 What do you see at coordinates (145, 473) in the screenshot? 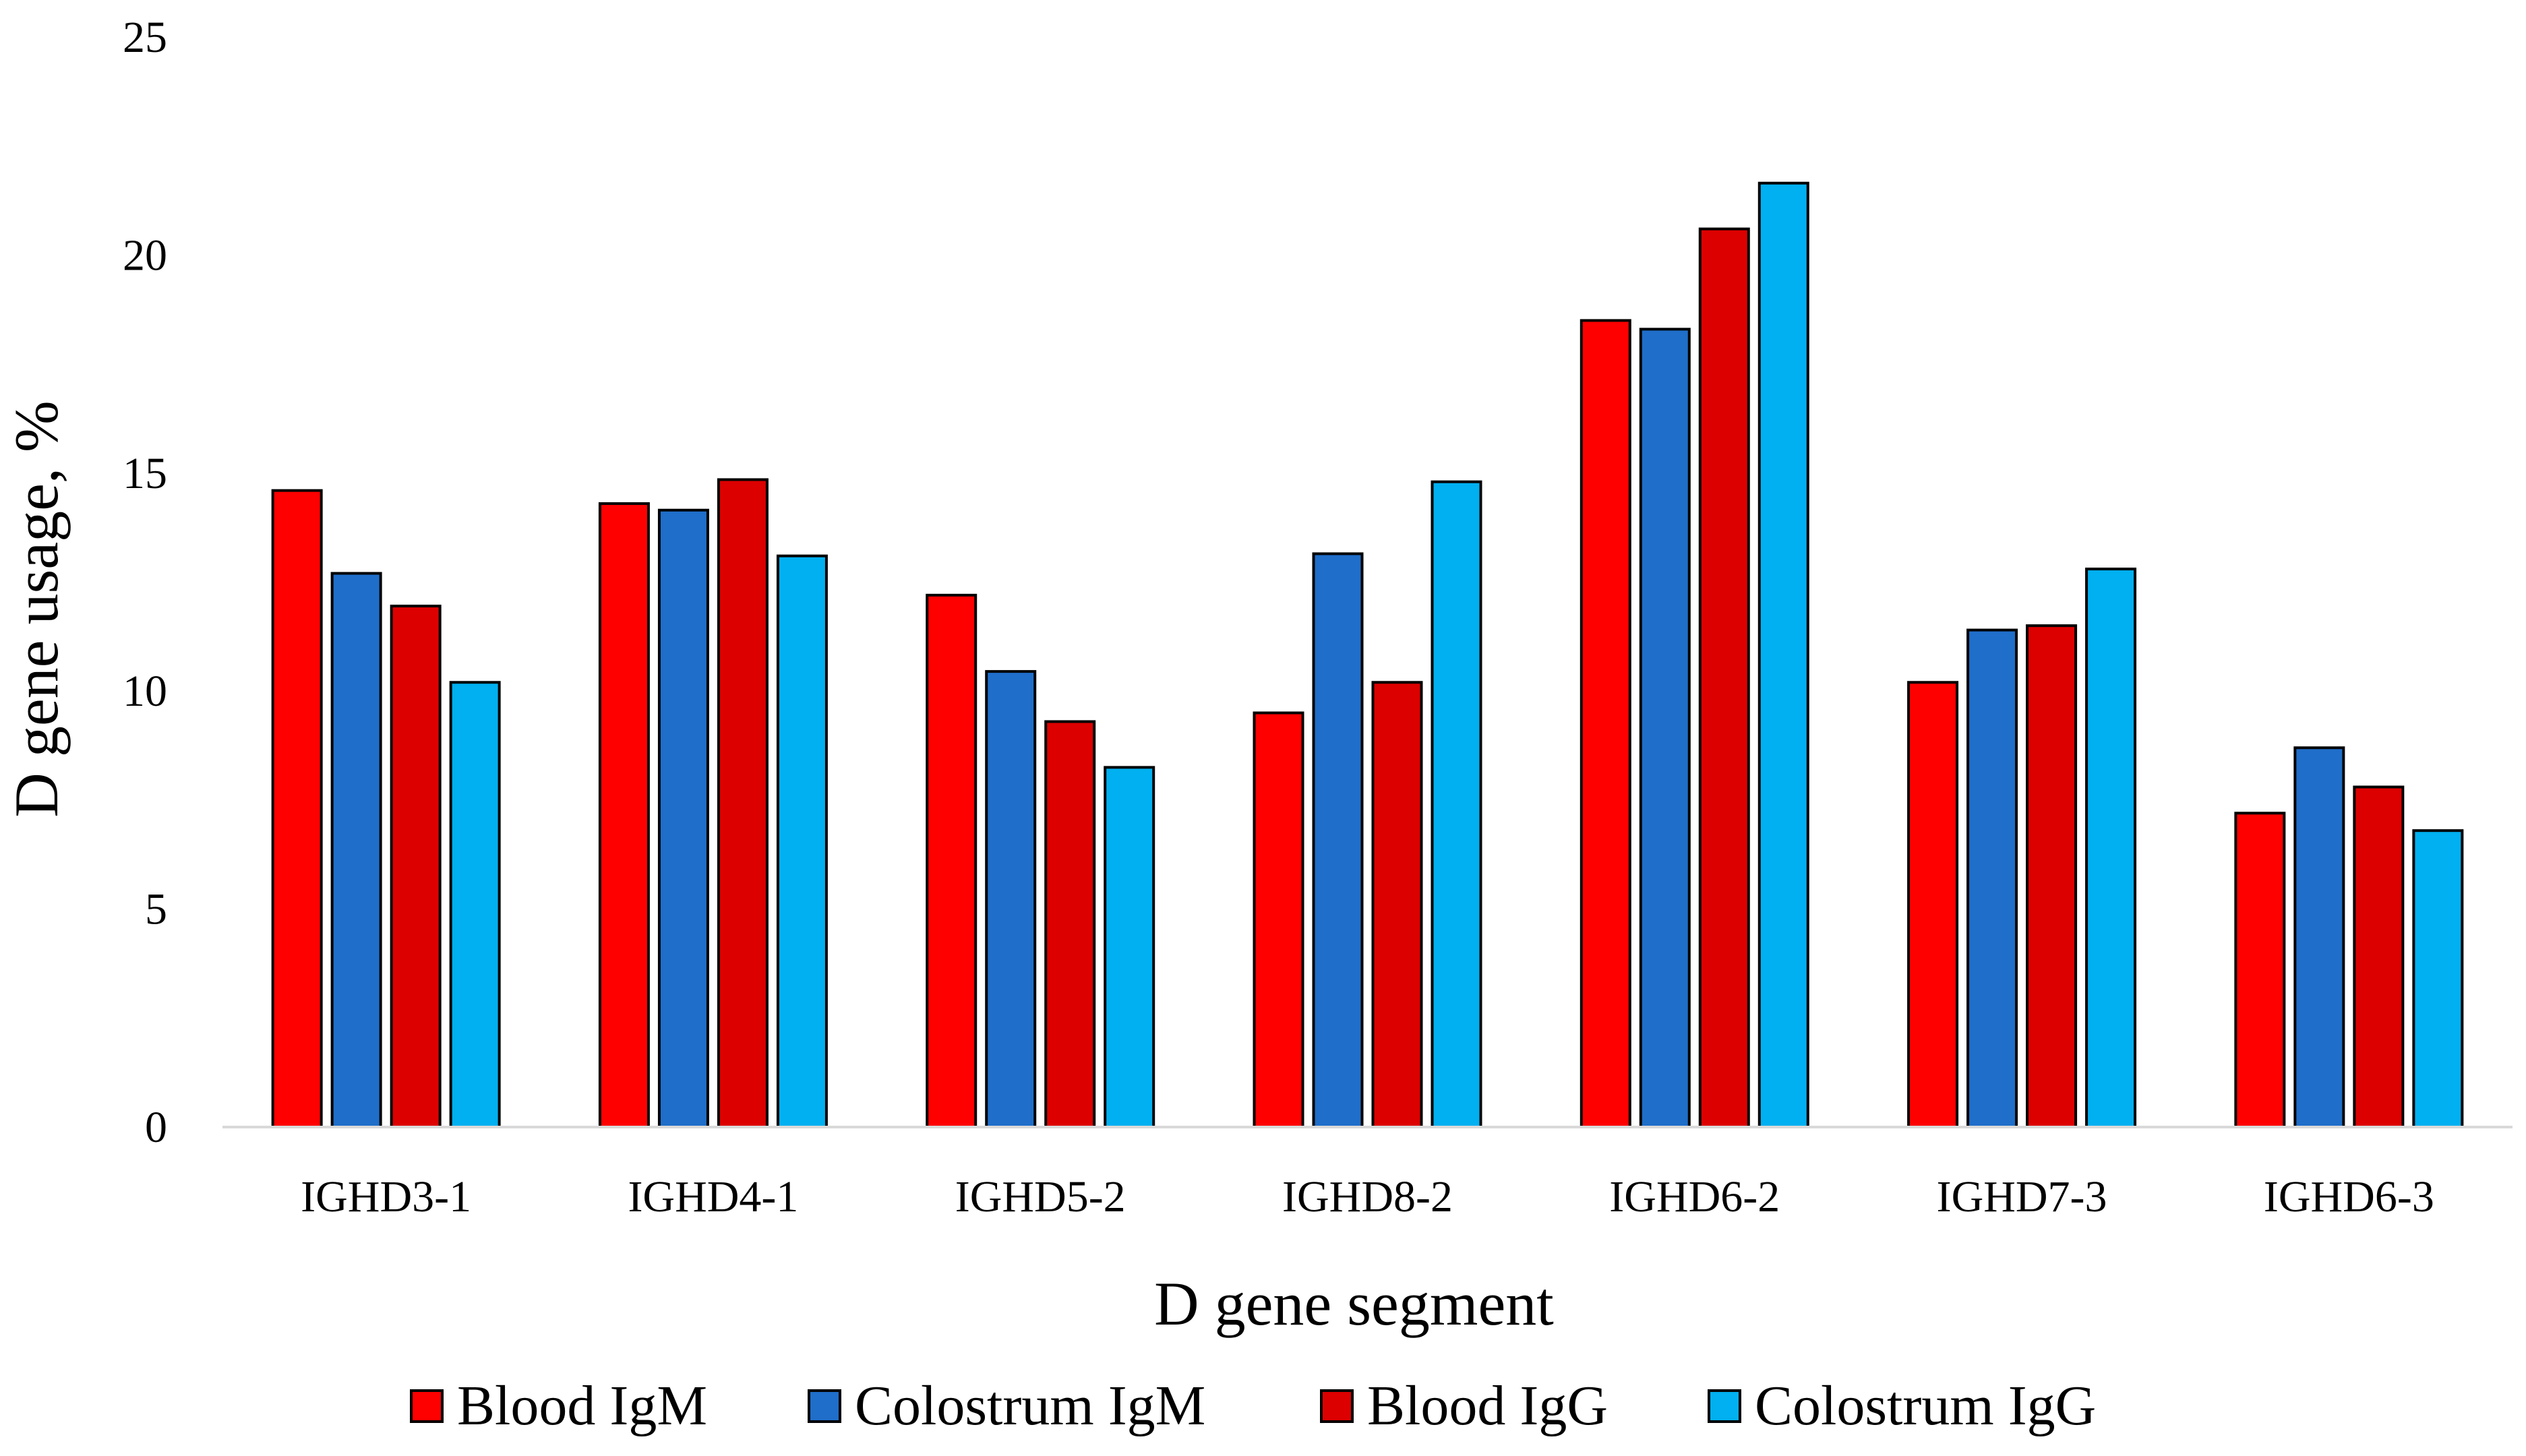
I see `y-tick-label: 15` at bounding box center [145, 473].